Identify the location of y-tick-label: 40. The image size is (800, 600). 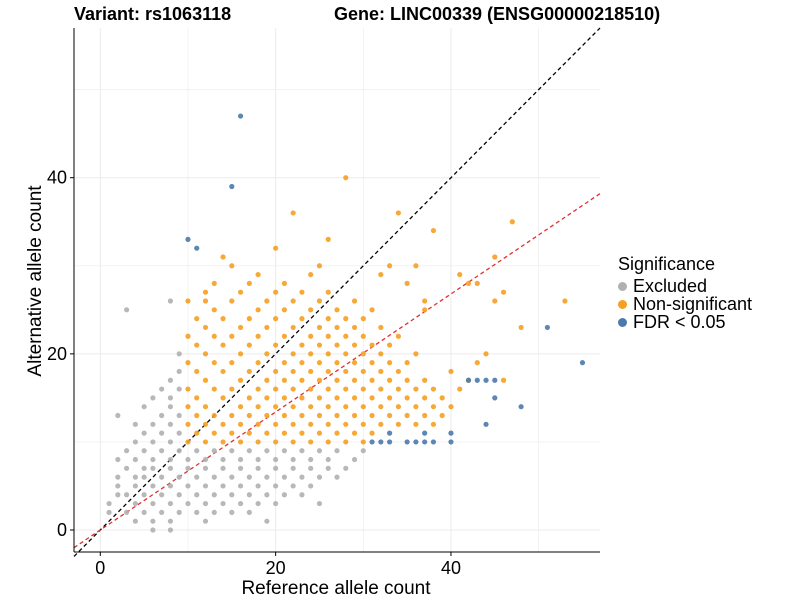
(57, 178).